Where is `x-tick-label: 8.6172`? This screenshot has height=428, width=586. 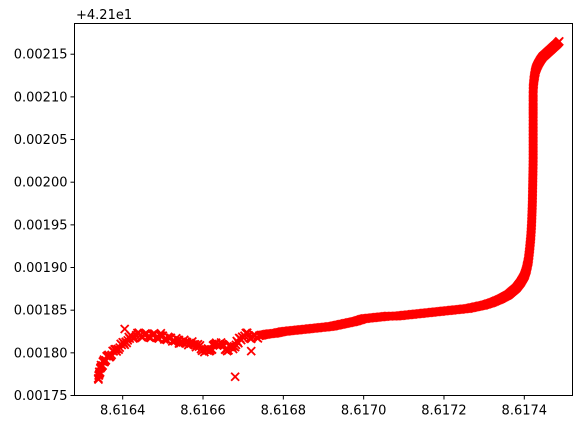 x-tick-label: 8.6172 is located at coordinates (444, 411).